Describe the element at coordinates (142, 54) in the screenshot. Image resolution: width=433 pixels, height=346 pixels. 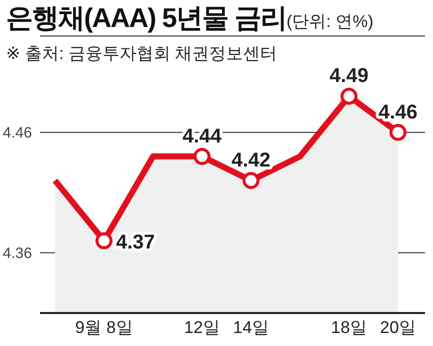
I see `annotation: ※ 출처: 금융투자협회 채권정보센터` at that location.